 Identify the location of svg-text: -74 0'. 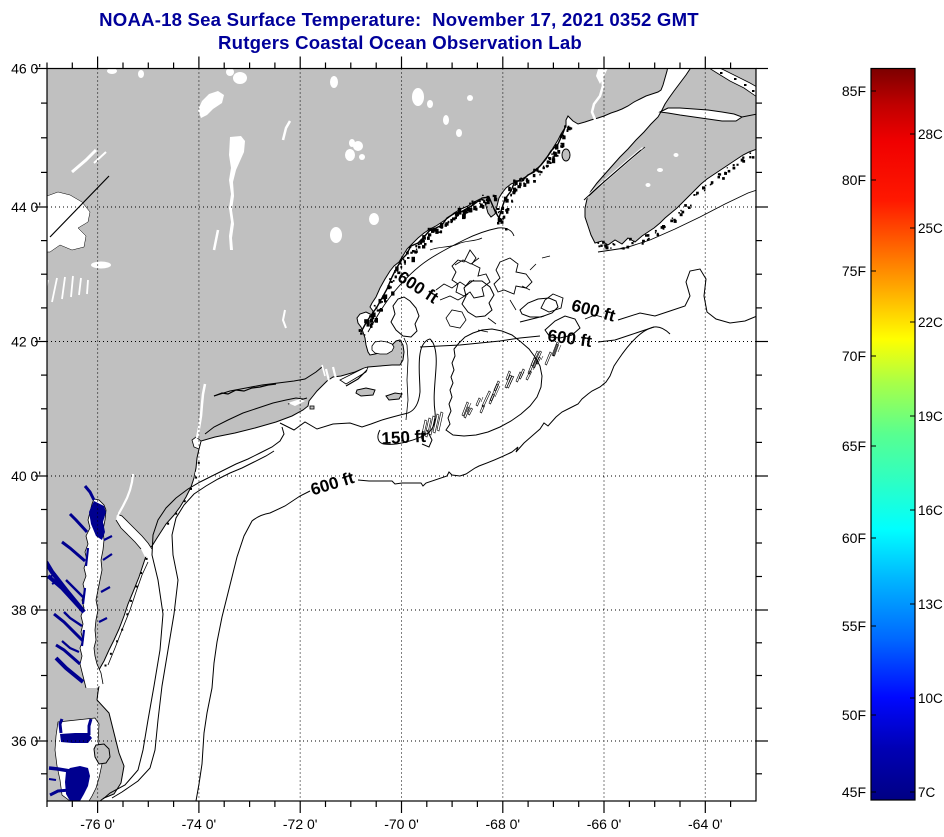
(199, 824).